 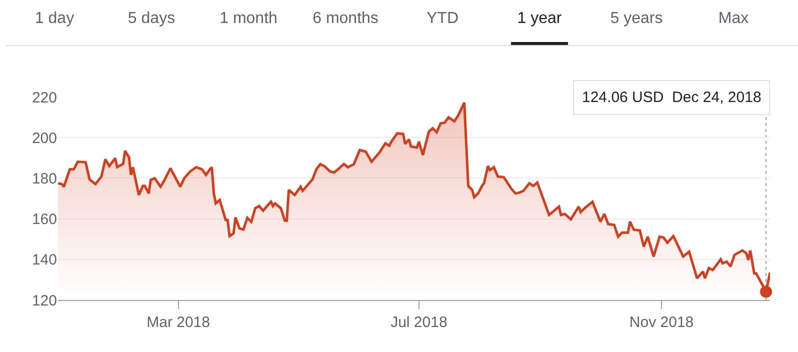 I want to click on text: 5 days, so click(x=151, y=19).